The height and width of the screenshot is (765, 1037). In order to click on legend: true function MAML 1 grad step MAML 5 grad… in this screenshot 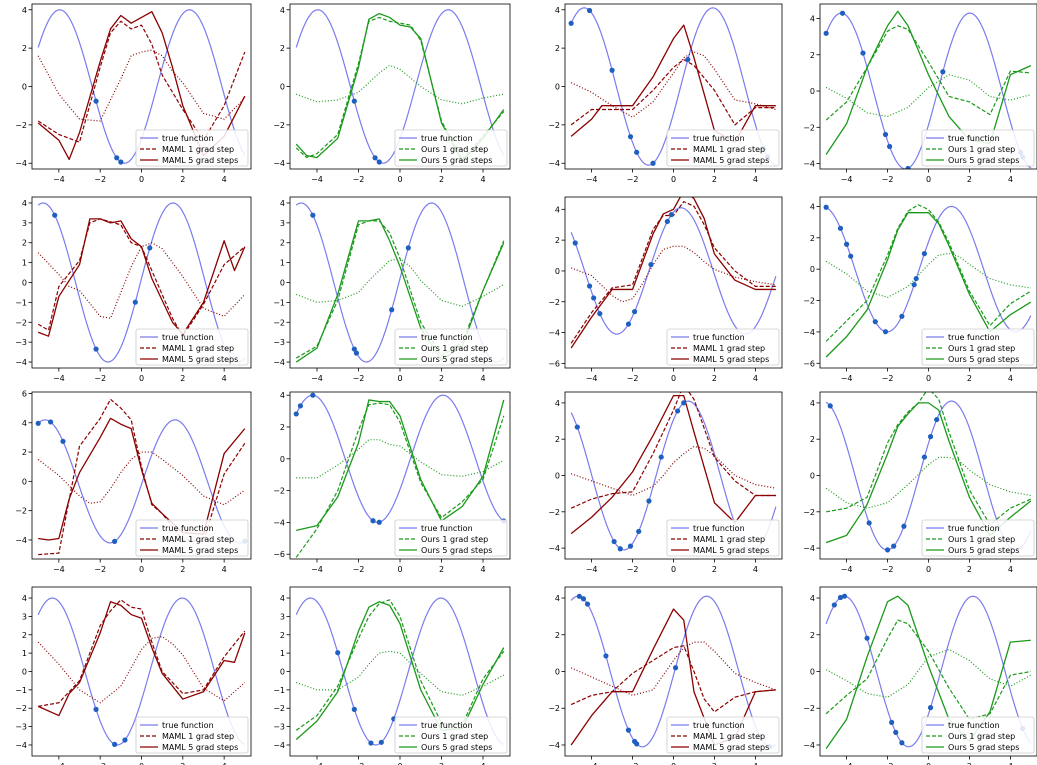, I will do `click(723, 735)`.